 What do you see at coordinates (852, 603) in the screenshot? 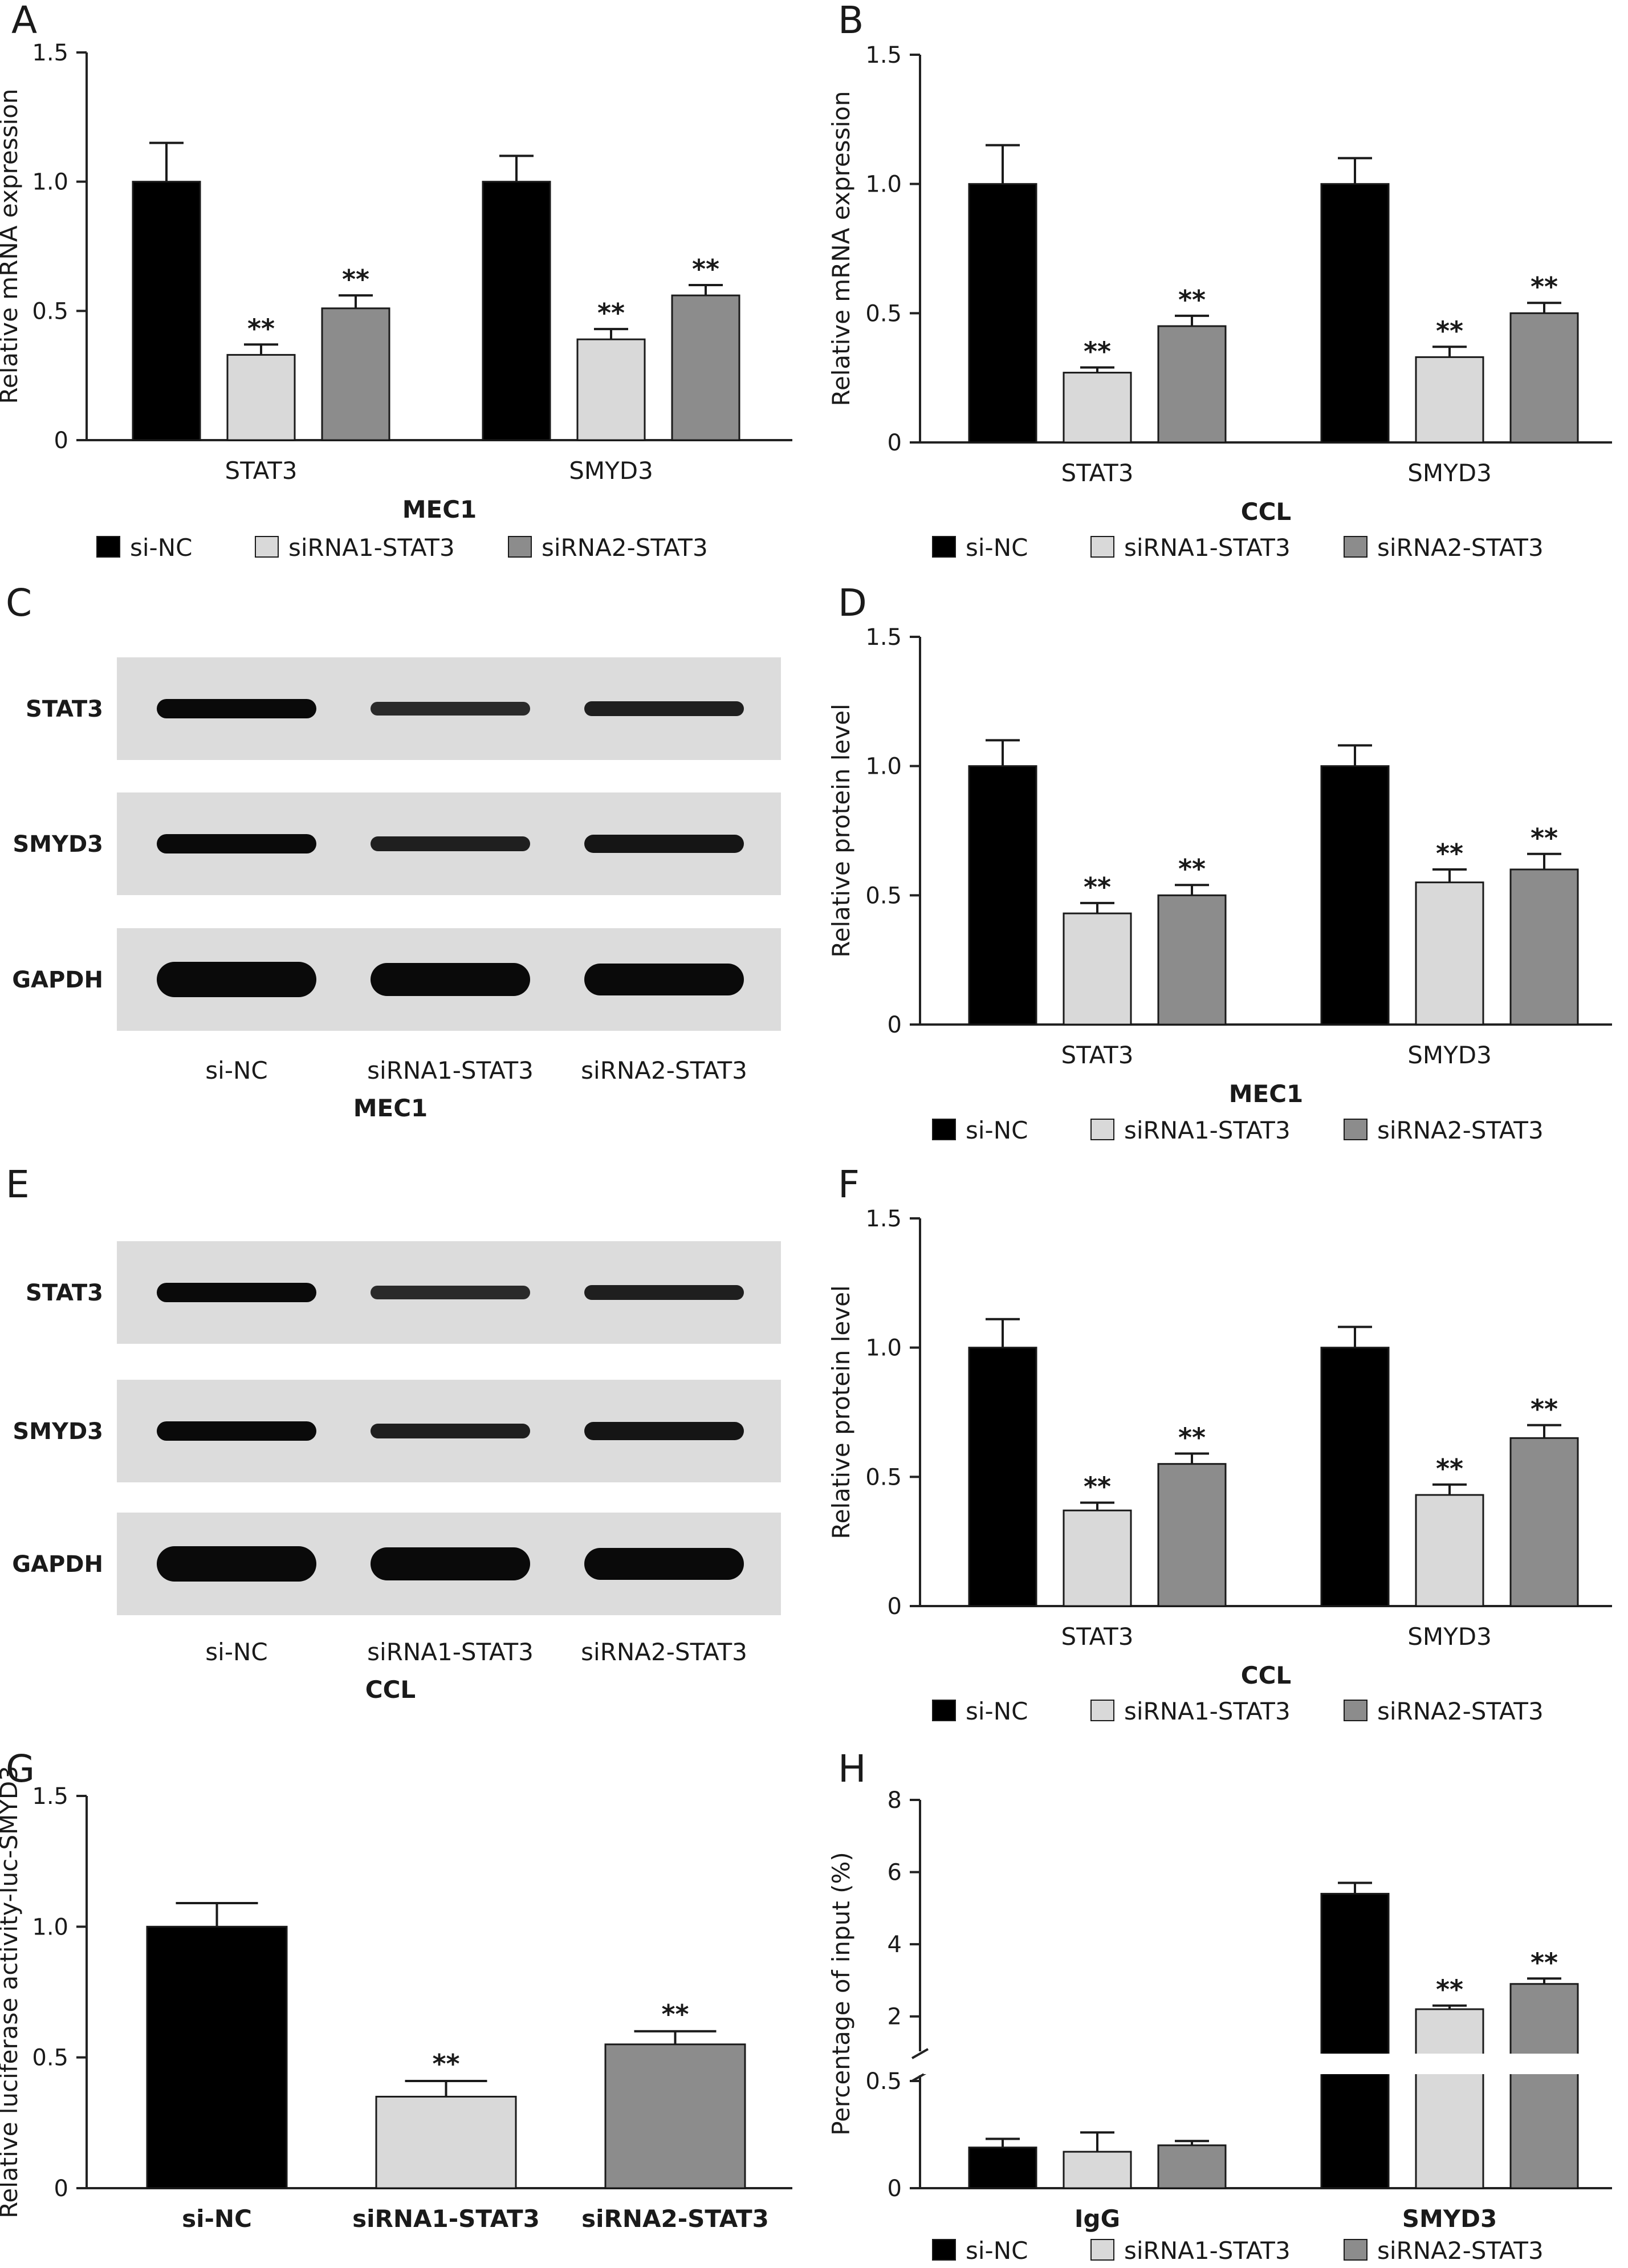
I see `panel-letter-d: D` at bounding box center [852, 603].